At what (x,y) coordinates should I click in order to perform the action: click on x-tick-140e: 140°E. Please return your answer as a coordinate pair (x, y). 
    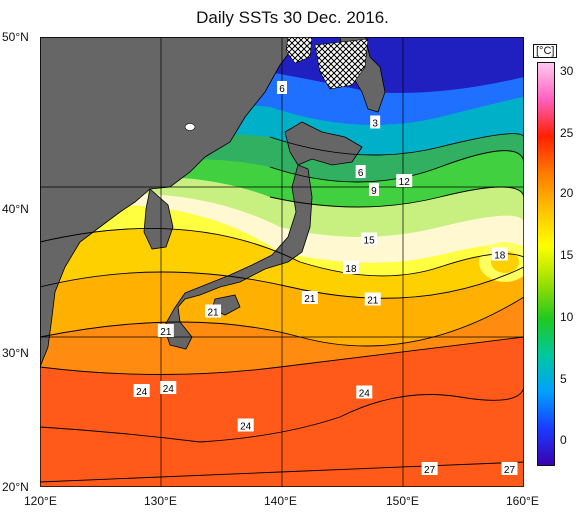
    Looking at the image, I should click on (280, 501).